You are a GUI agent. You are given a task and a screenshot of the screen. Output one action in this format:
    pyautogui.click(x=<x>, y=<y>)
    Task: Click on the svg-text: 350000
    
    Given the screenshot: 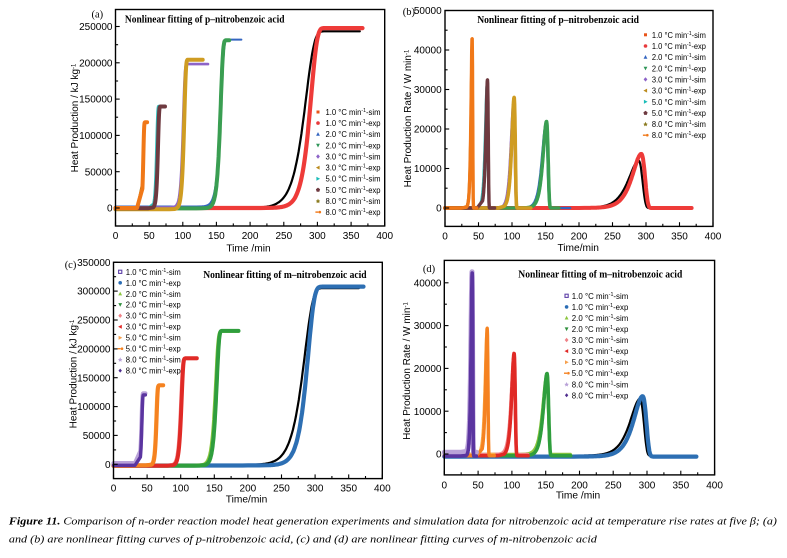 What is the action you would take?
    pyautogui.click(x=94, y=263)
    